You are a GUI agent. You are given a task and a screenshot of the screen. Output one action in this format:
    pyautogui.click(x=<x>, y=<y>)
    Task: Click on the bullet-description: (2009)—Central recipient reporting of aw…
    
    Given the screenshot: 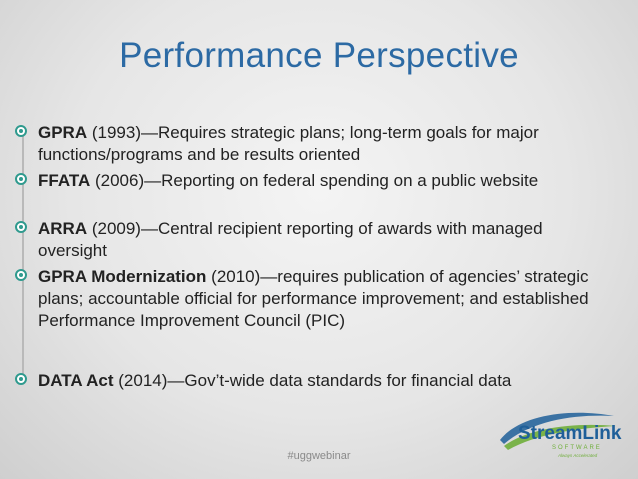 What is the action you would take?
    pyautogui.click(x=290, y=239)
    